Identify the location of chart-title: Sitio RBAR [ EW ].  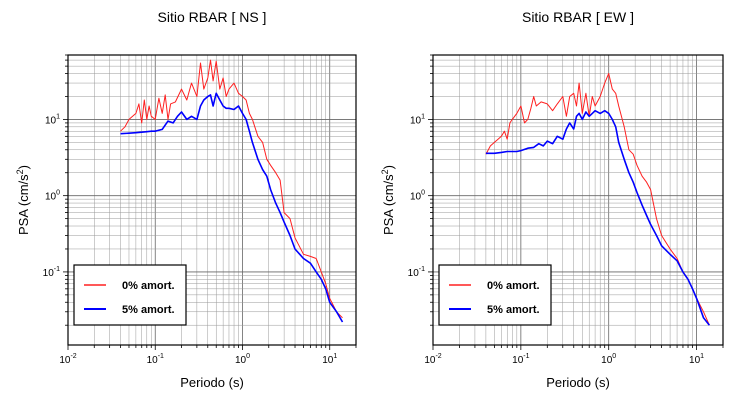
(578, 17).